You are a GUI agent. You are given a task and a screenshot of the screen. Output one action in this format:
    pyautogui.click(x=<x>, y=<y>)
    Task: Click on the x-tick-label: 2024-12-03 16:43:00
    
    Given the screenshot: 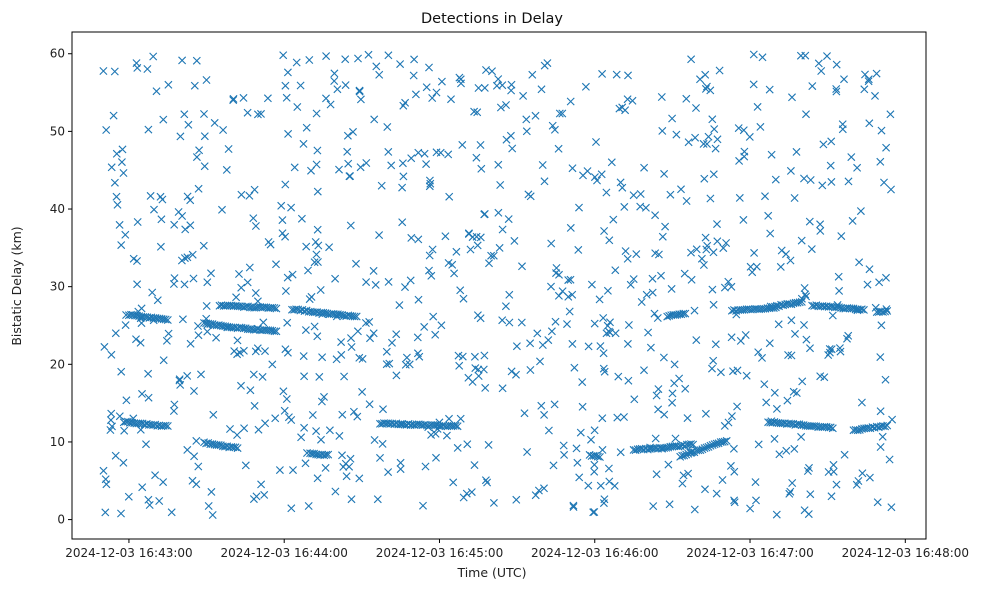 What is the action you would take?
    pyautogui.click(x=128, y=553)
    